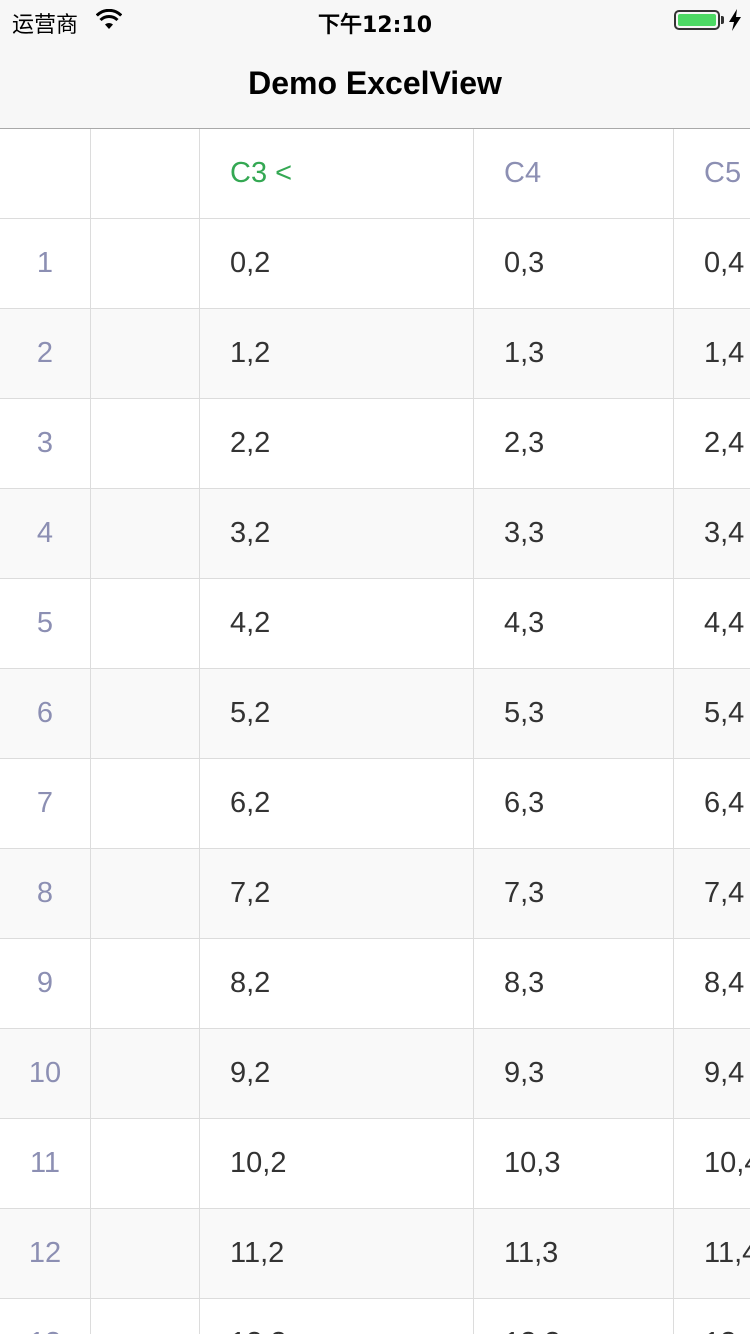 The height and width of the screenshot is (1334, 750). What do you see at coordinates (375, 174) in the screenshot?
I see `header-row: C3 < C4 C5` at bounding box center [375, 174].